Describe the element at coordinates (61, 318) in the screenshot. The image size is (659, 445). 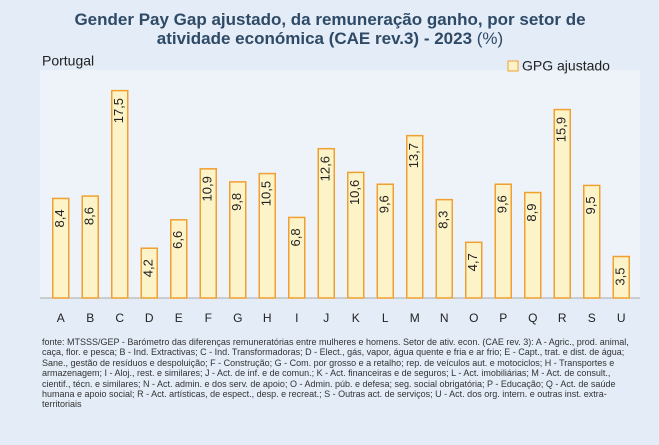
I see `x-tick-label: A` at that location.